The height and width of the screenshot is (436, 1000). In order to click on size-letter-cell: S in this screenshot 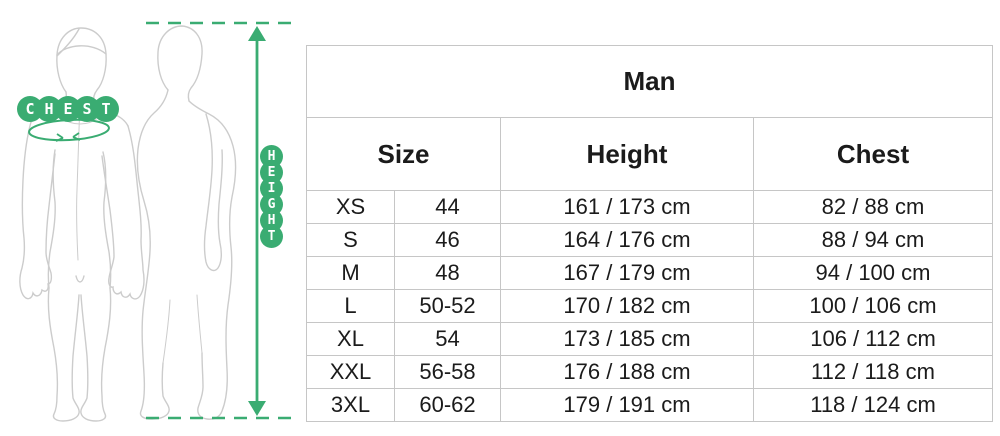, I will do `click(350, 240)`.